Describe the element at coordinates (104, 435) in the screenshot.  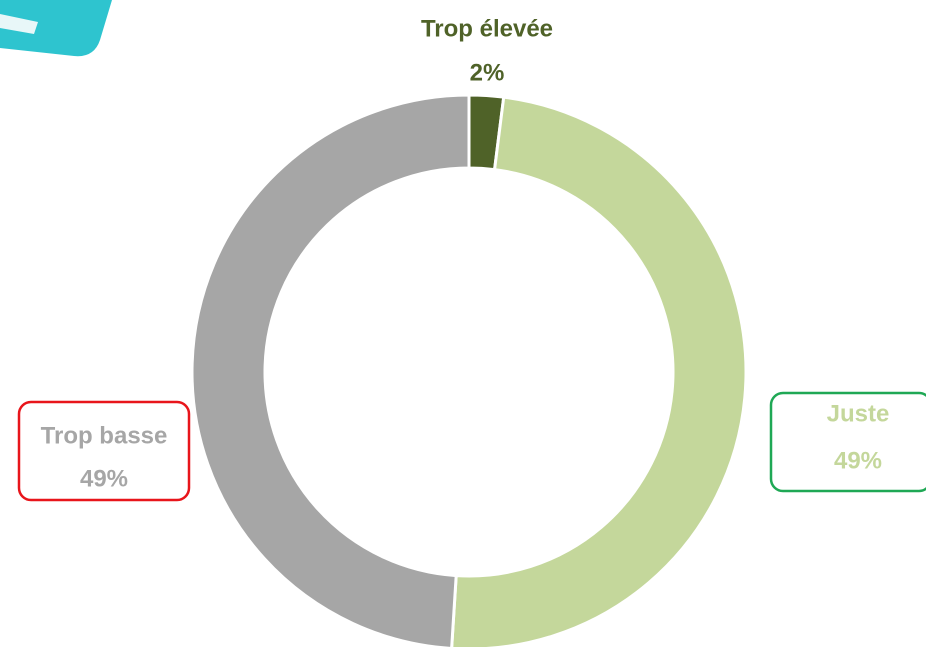
I see `category-label: Trop basse` at that location.